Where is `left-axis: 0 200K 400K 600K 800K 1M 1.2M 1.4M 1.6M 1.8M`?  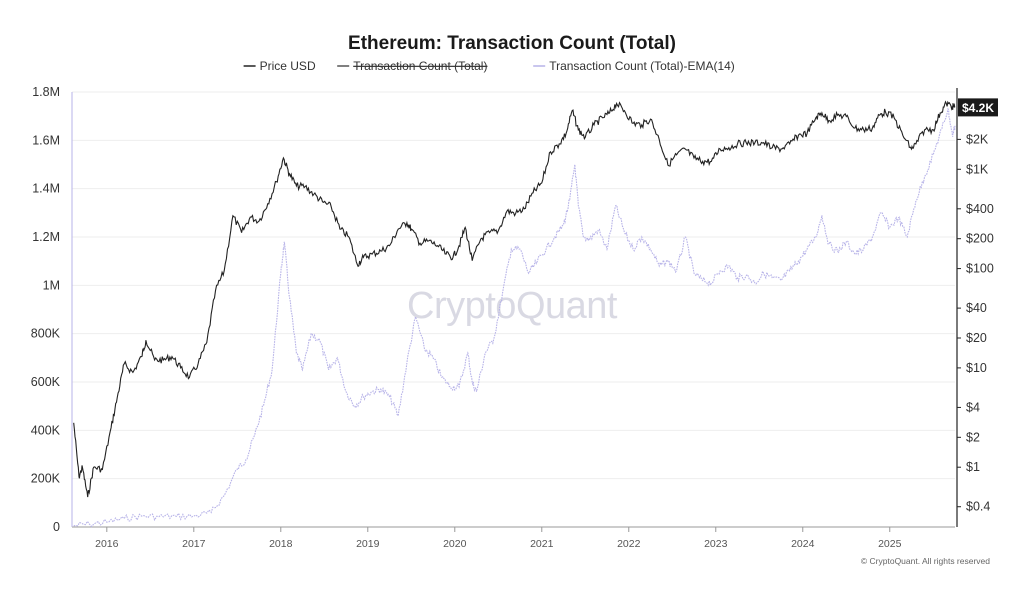
left-axis: 0 200K 400K 600K 800K 1M 1.2M 1.4M 1.6M 1.8M is located at coordinates (46, 309).